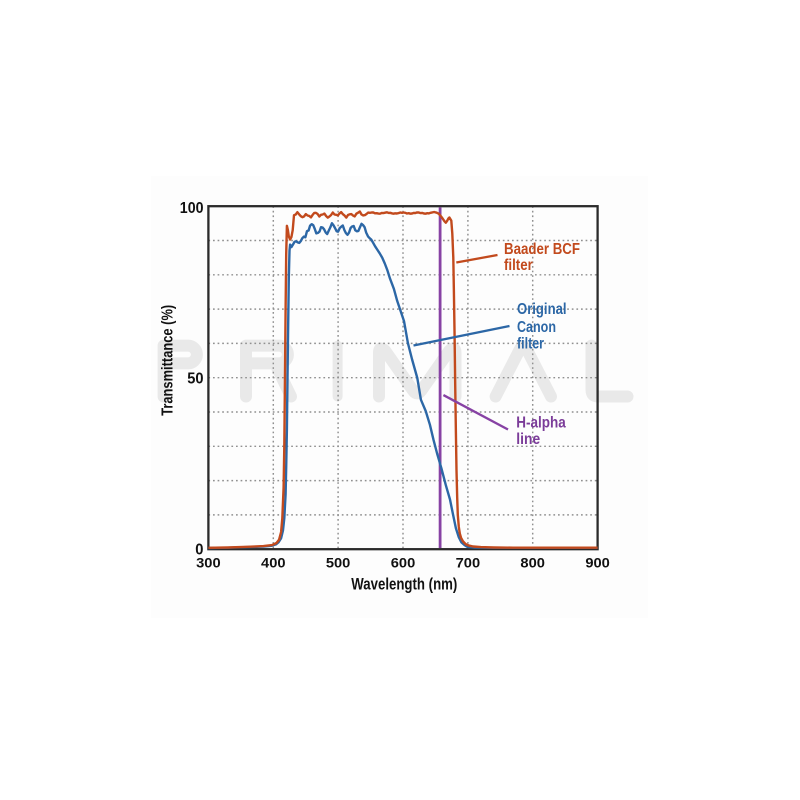 Image resolution: width=800 pixels, height=800 pixels. Describe the element at coordinates (541, 423) in the screenshot. I see `svg-text: H-alpha` at that location.